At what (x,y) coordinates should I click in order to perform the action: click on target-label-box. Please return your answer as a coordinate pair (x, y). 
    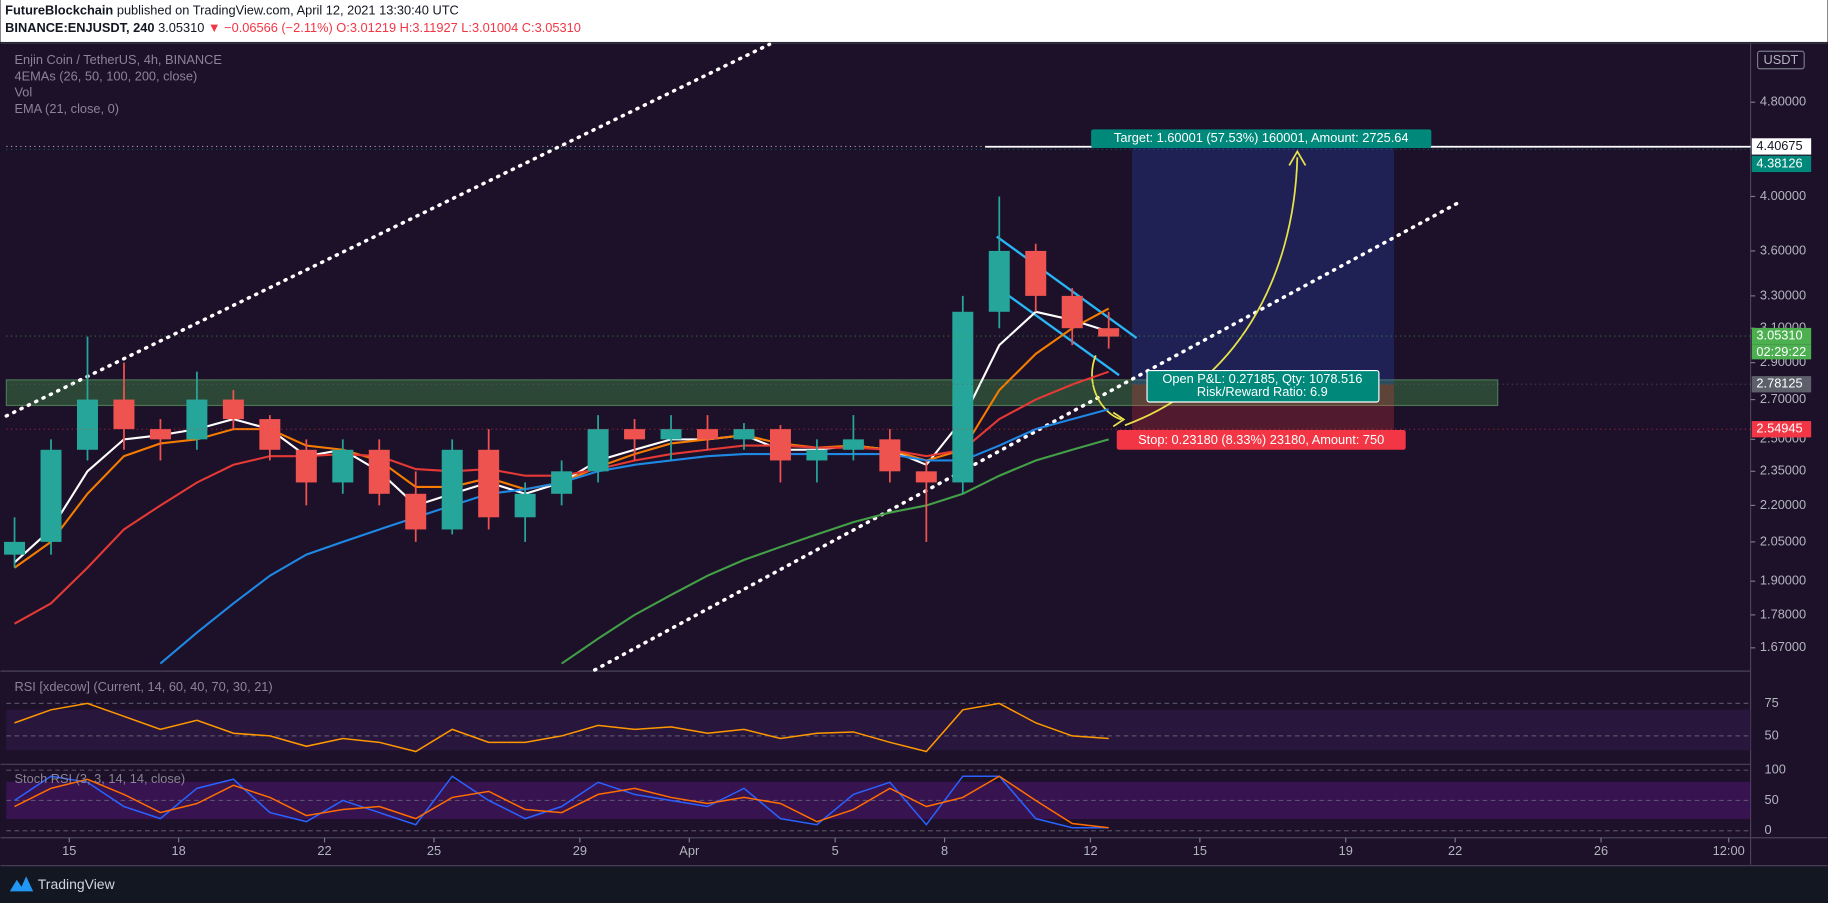
    Looking at the image, I should click on (1261, 138).